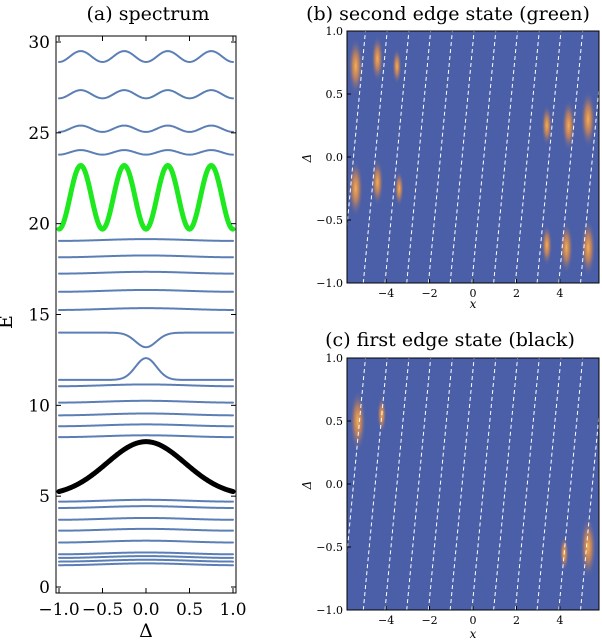 The width and height of the screenshot is (602, 643). What do you see at coordinates (39, 225) in the screenshot?
I see `y-tick-label: 20` at bounding box center [39, 225].